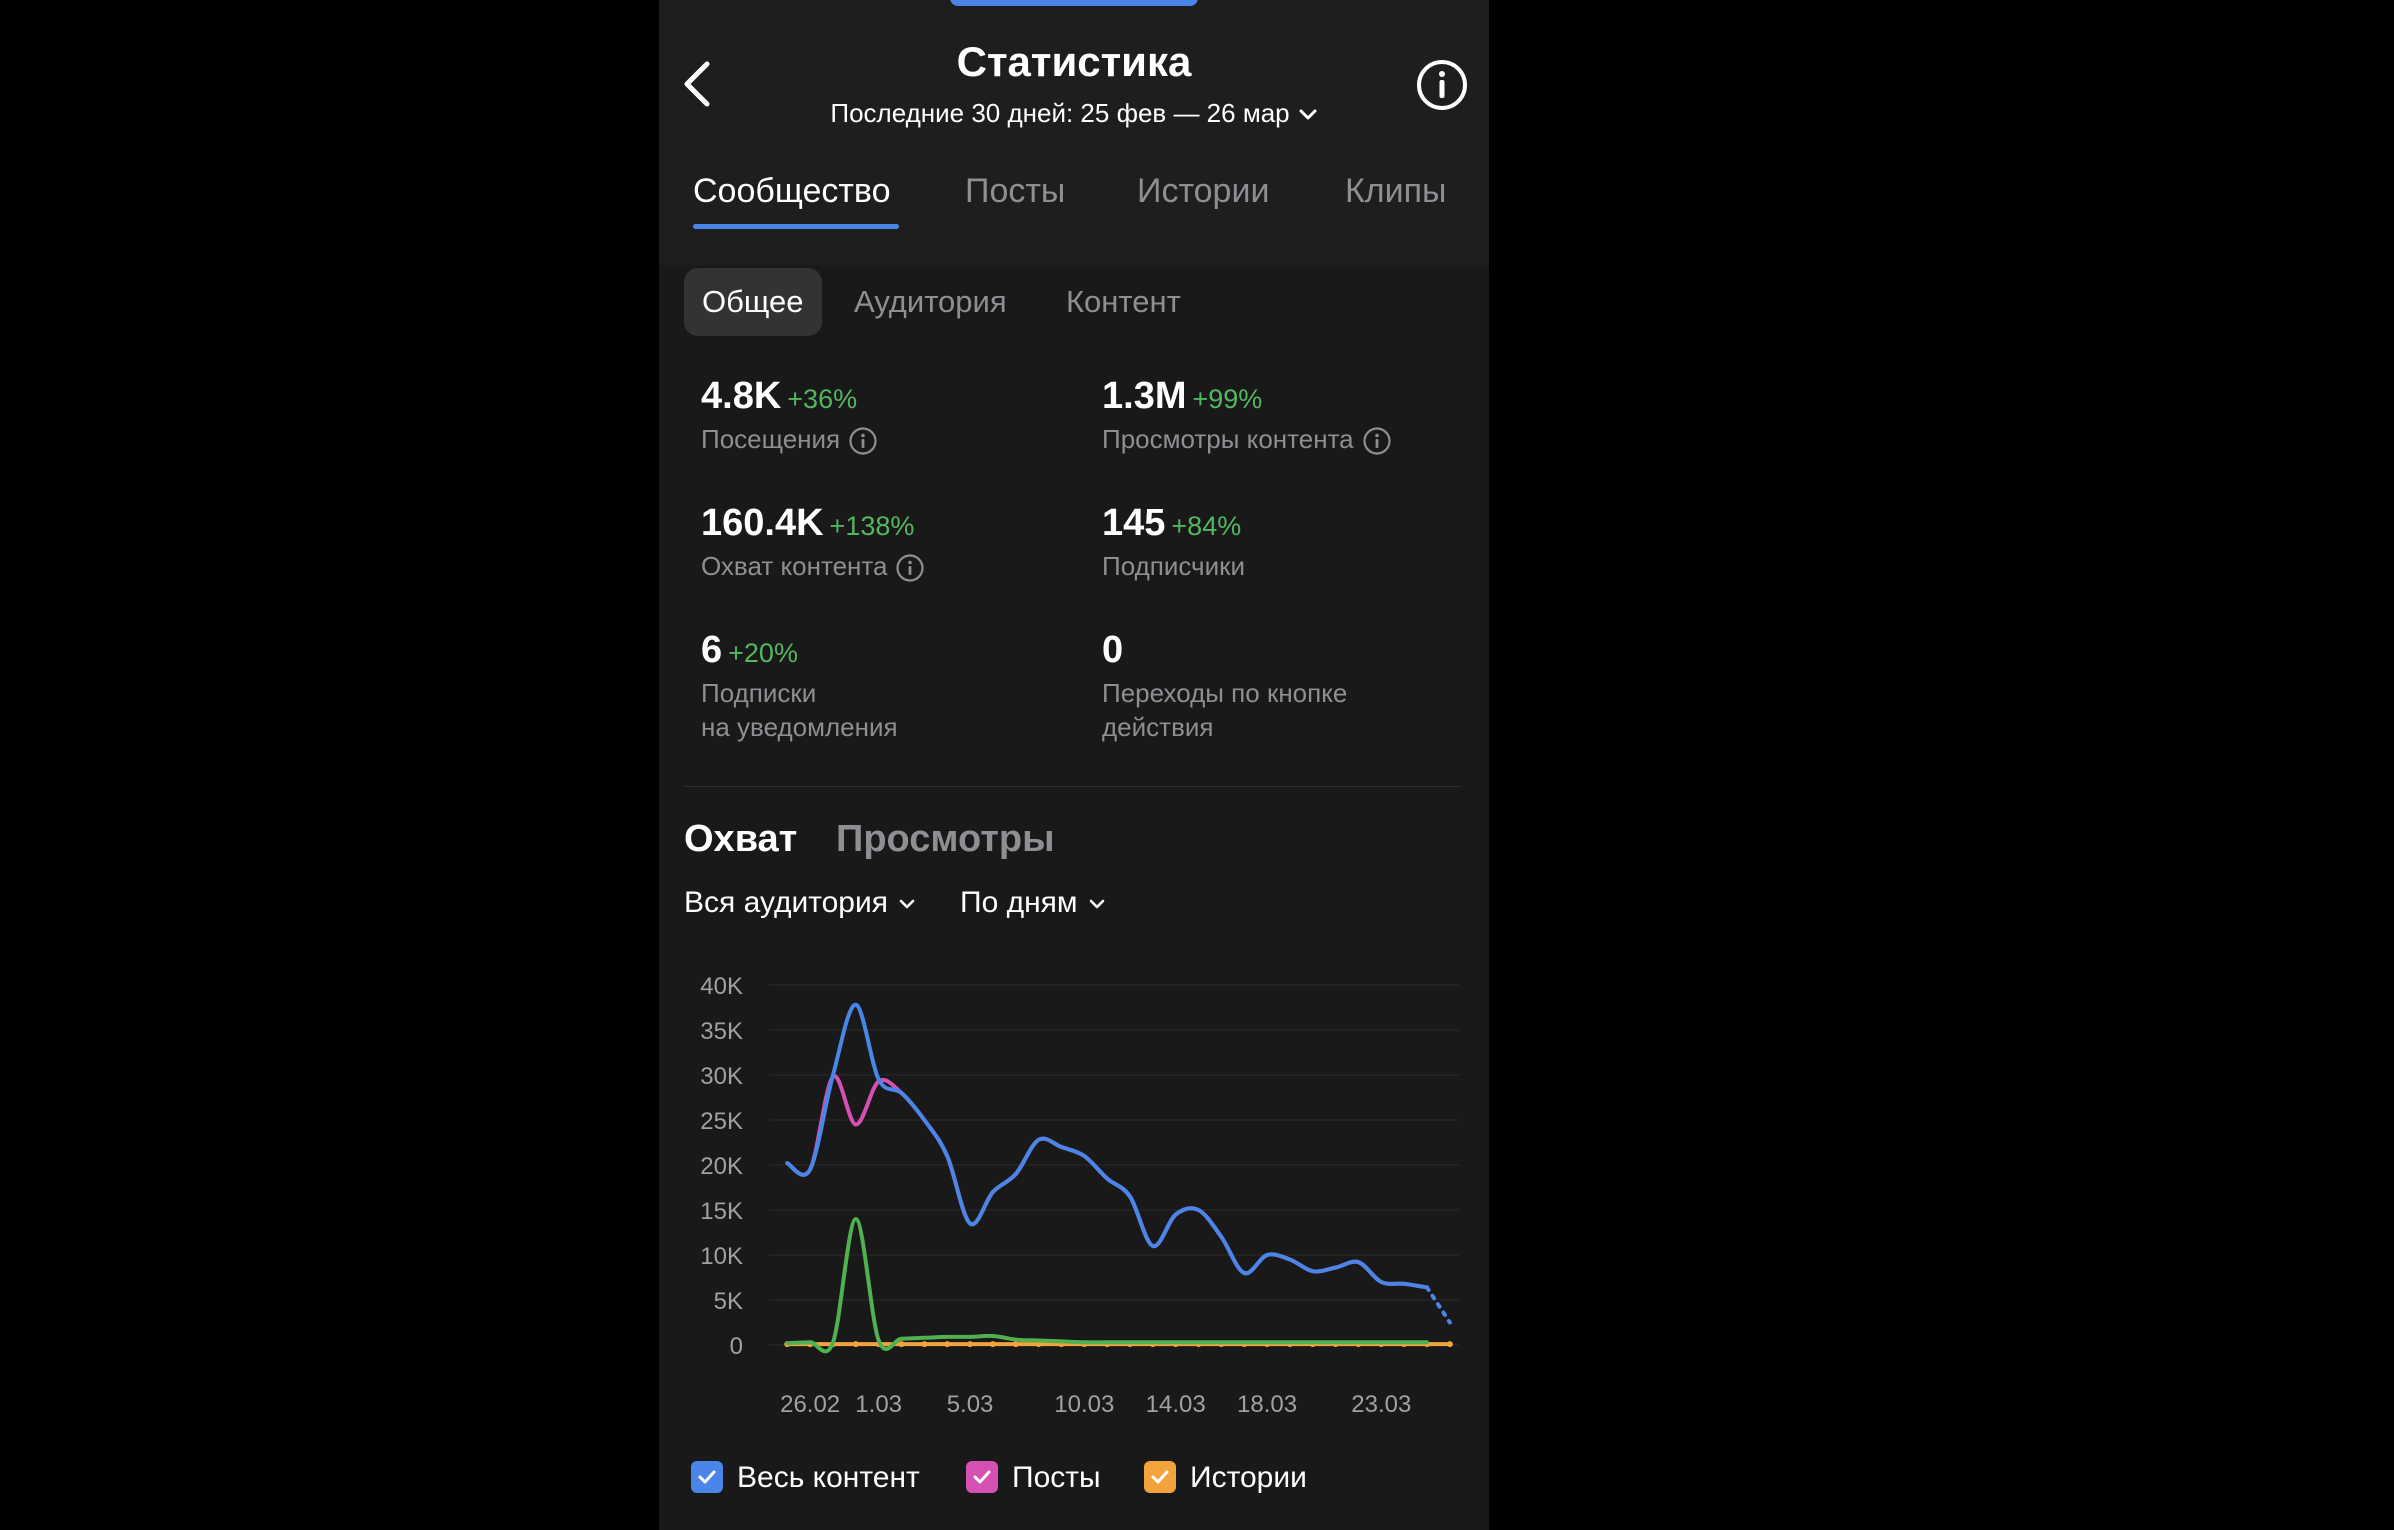  I want to click on metric-delta: +99%, so click(1227, 399).